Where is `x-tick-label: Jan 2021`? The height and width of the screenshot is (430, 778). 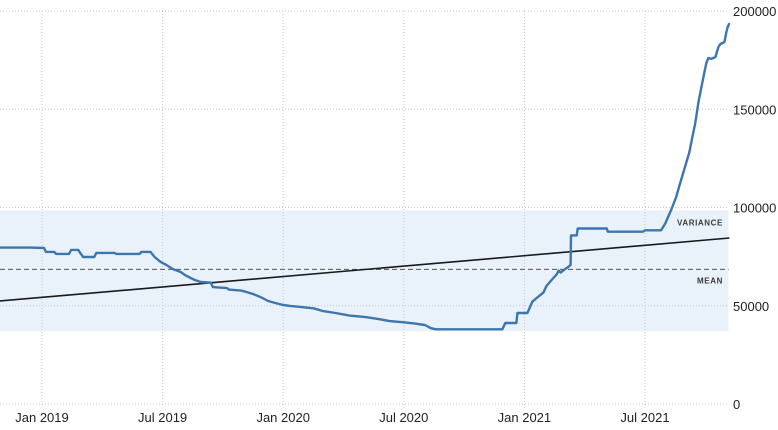 x-tick-label: Jan 2021 is located at coordinates (525, 417).